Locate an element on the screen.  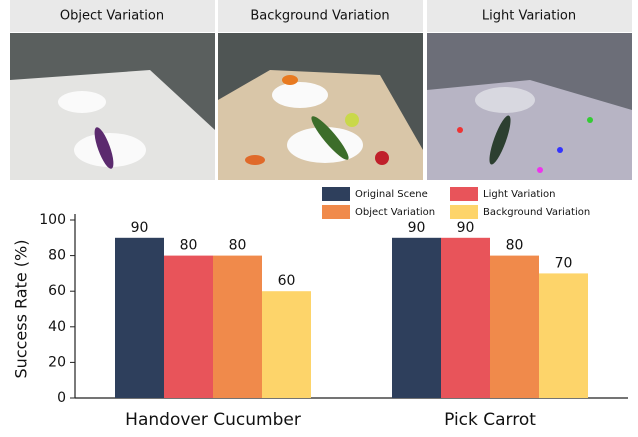
x-tick-label: Pick Carrot is located at coordinates (490, 420).